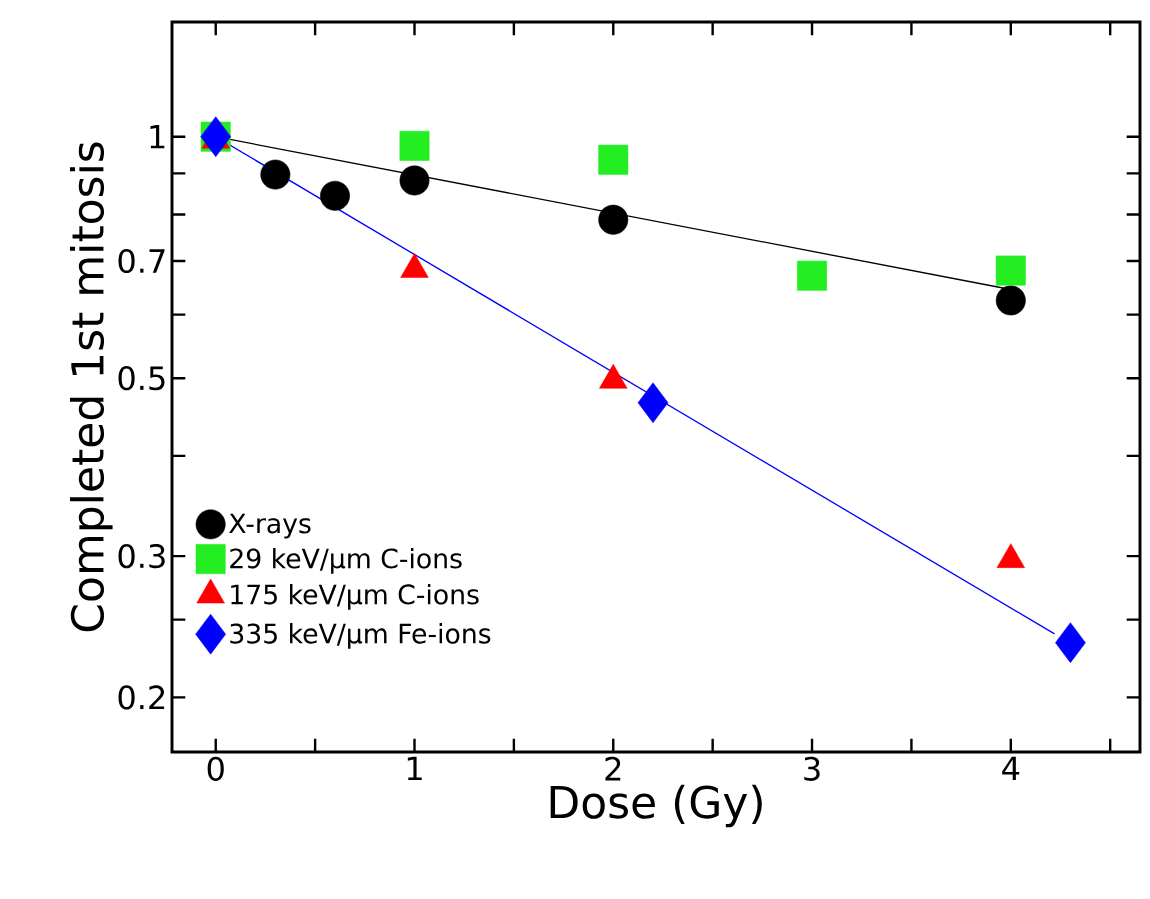  I want to click on legend-label: 175 keV/µm C-ions, so click(355, 596).